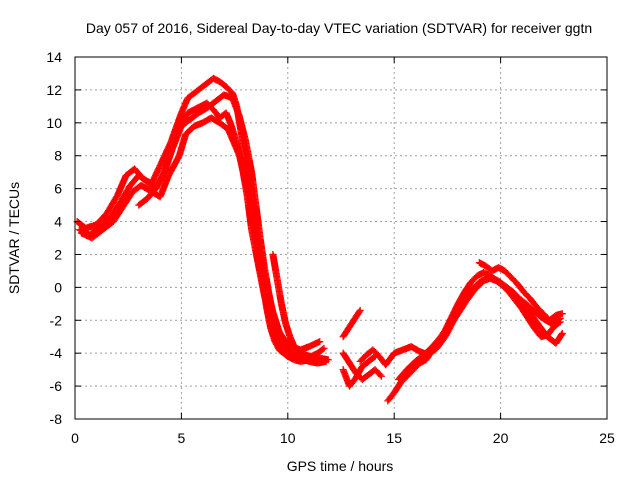 This screenshot has width=640, height=485. I want to click on y-tick-label: 12, so click(54, 90).